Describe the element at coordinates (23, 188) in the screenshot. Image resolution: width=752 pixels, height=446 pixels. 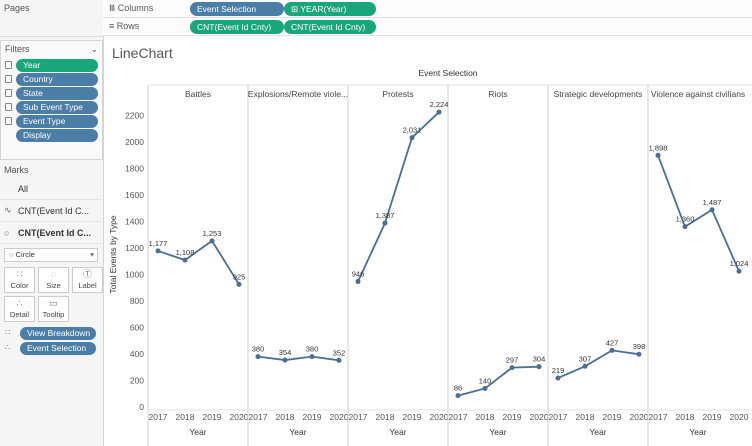
I see `marks-tab-label: All` at that location.